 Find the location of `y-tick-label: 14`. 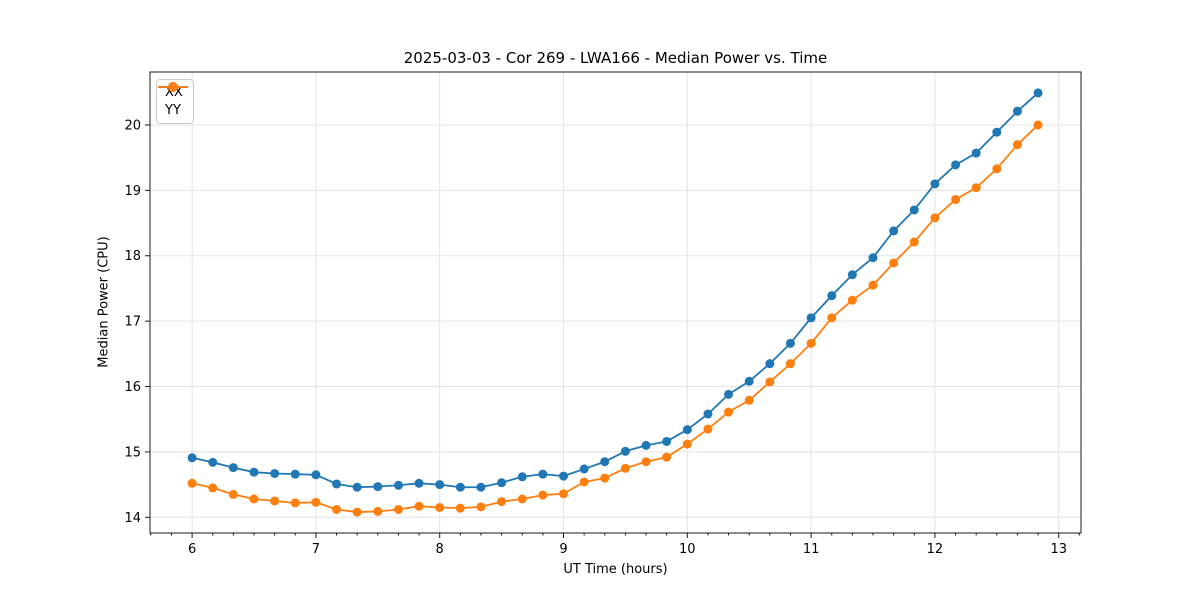

y-tick-label: 14 is located at coordinates (132, 518).